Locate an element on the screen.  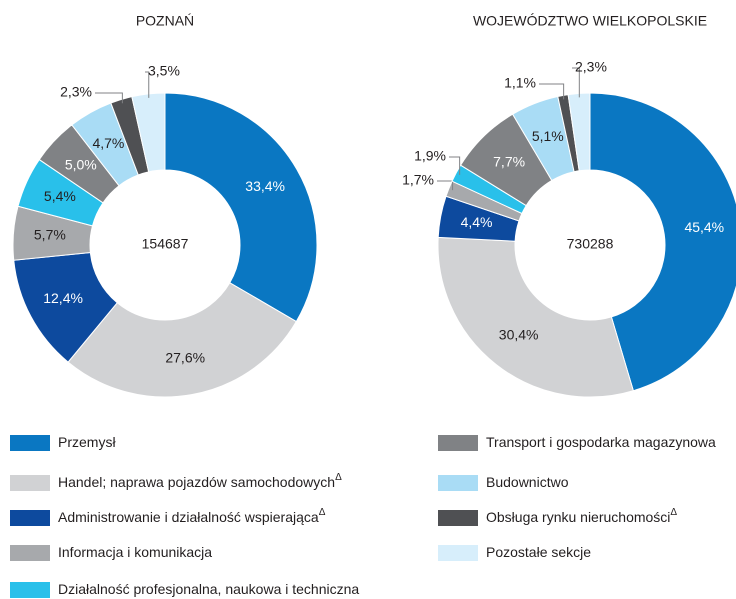
legend-name: Budownictwo is located at coordinates (527, 482).